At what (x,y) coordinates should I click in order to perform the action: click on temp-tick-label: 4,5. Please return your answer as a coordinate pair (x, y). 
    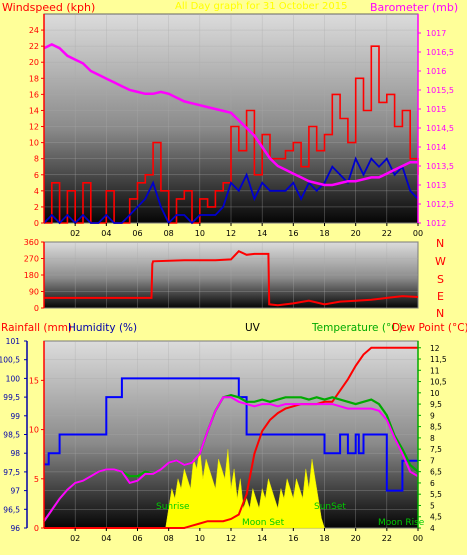
    Looking at the image, I should click on (436, 517).